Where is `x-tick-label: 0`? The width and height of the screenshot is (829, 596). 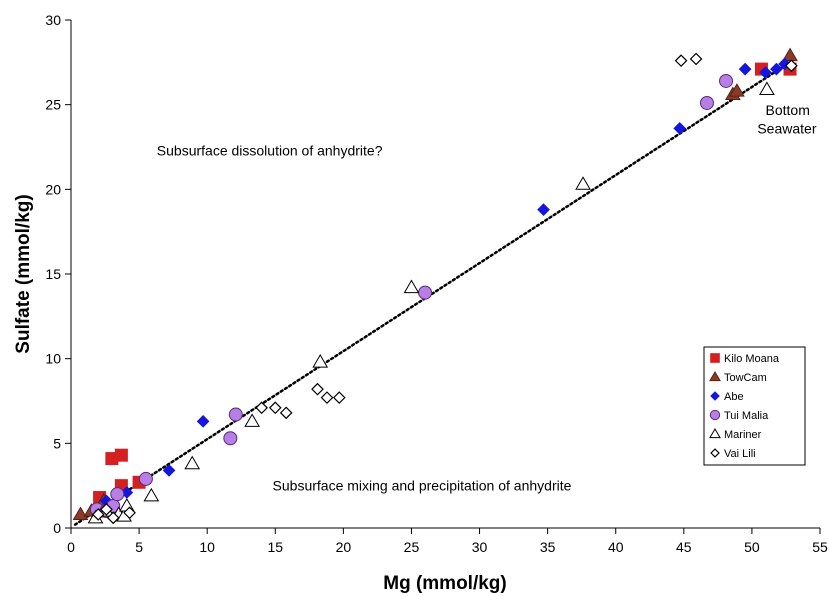 x-tick-label: 0 is located at coordinates (71, 547).